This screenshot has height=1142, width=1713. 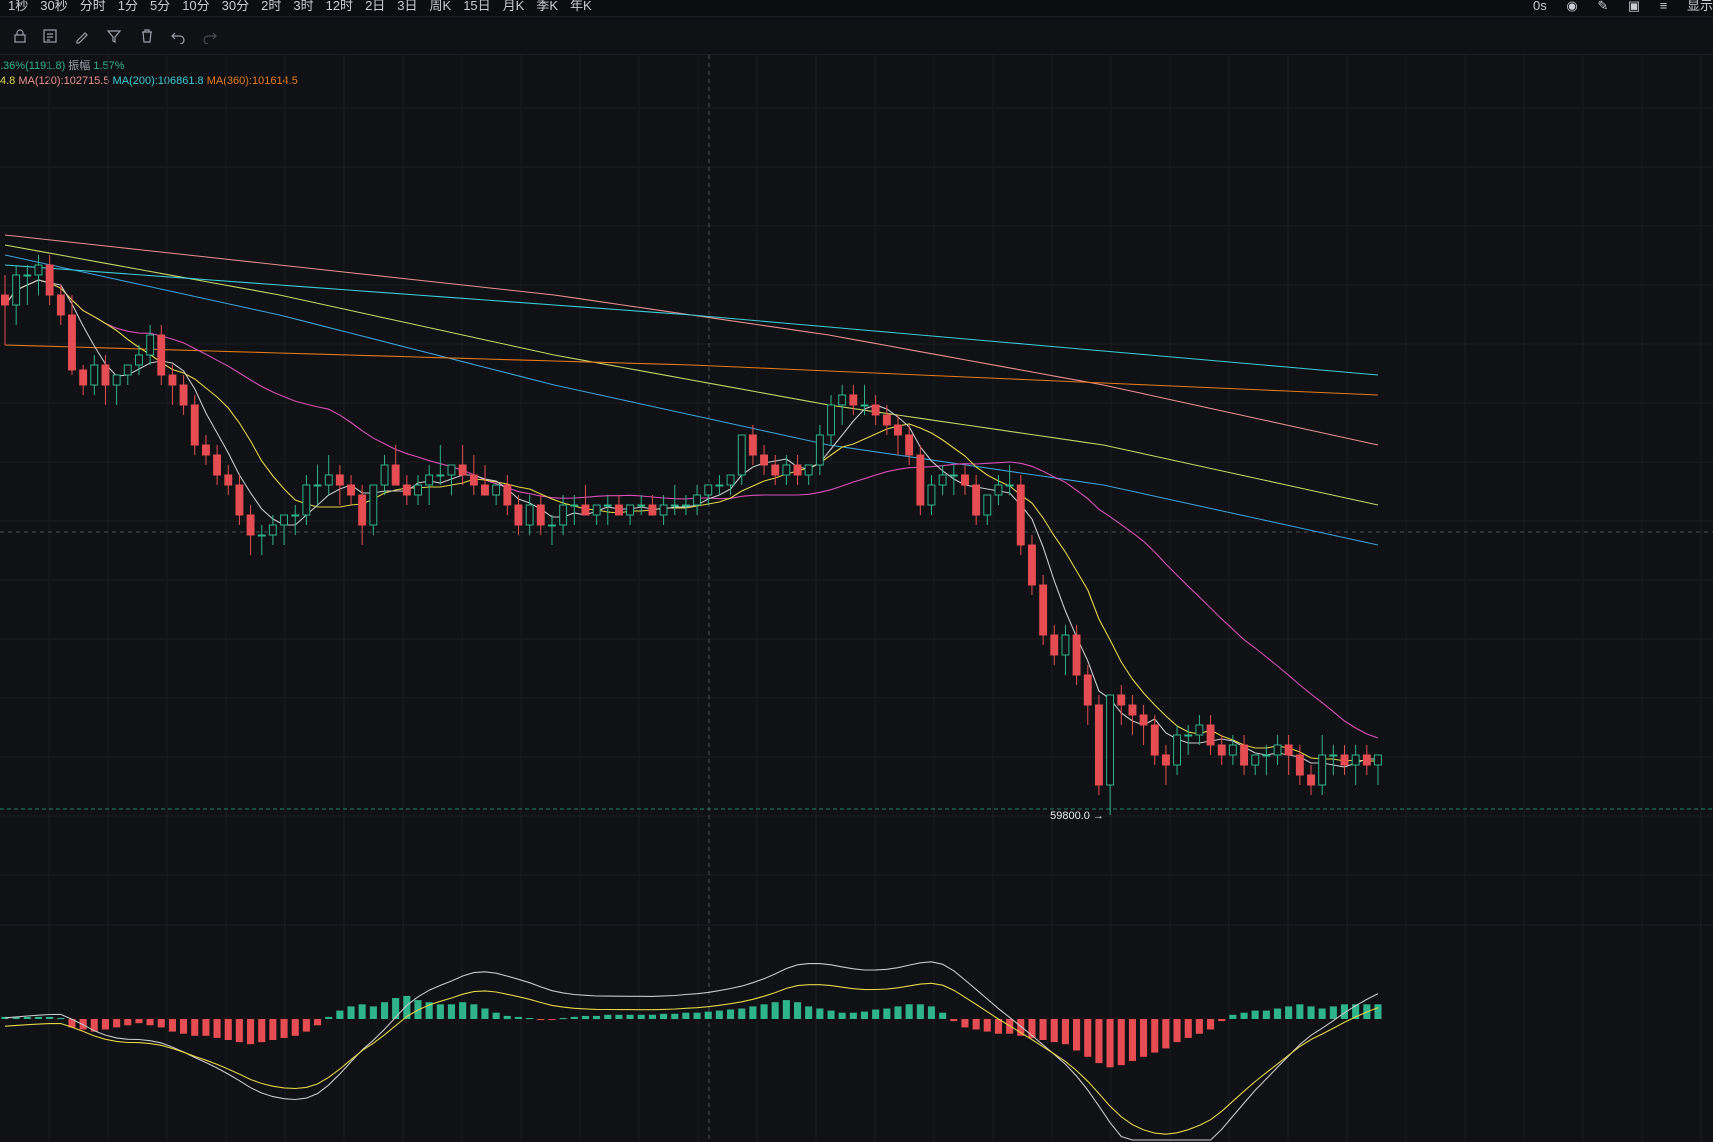 What do you see at coordinates (1603, 6) in the screenshot?
I see `pencil-icon: ✎` at bounding box center [1603, 6].